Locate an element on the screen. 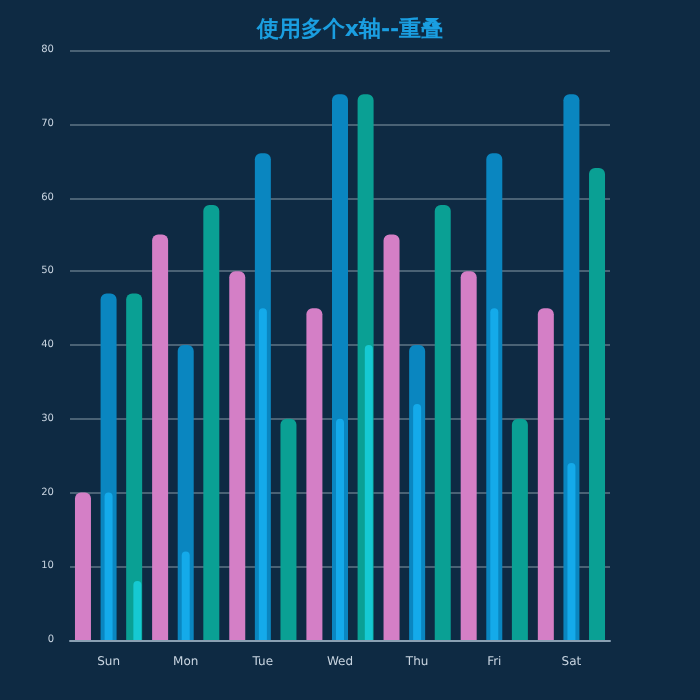  chart-title: 使用多个x轴--重叠 is located at coordinates (349, 29).